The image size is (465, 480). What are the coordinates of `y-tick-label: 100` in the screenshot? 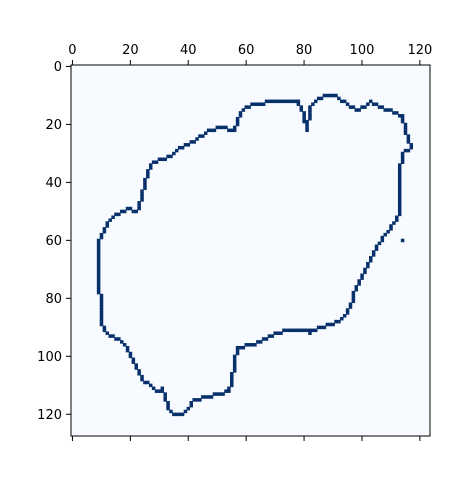 It's located at (49, 357).